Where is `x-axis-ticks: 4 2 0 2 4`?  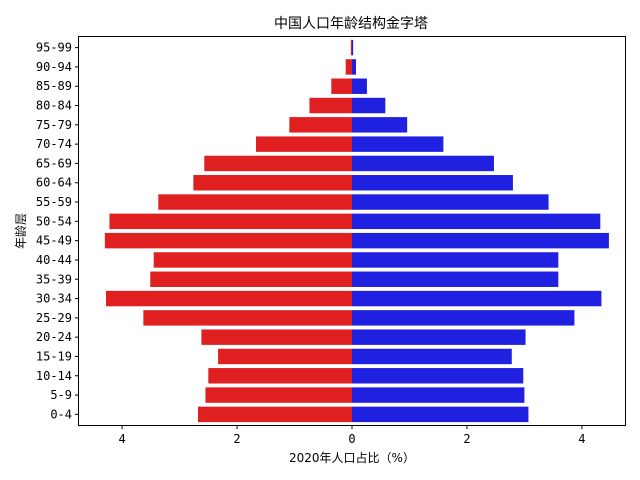
x-axis-ticks: 4 2 0 2 4 is located at coordinates (352, 435).